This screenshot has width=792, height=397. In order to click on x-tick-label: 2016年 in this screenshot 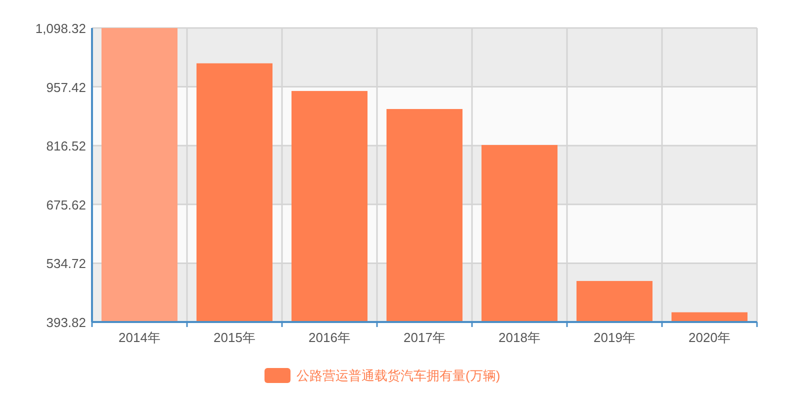, I will do `click(329, 337)`.